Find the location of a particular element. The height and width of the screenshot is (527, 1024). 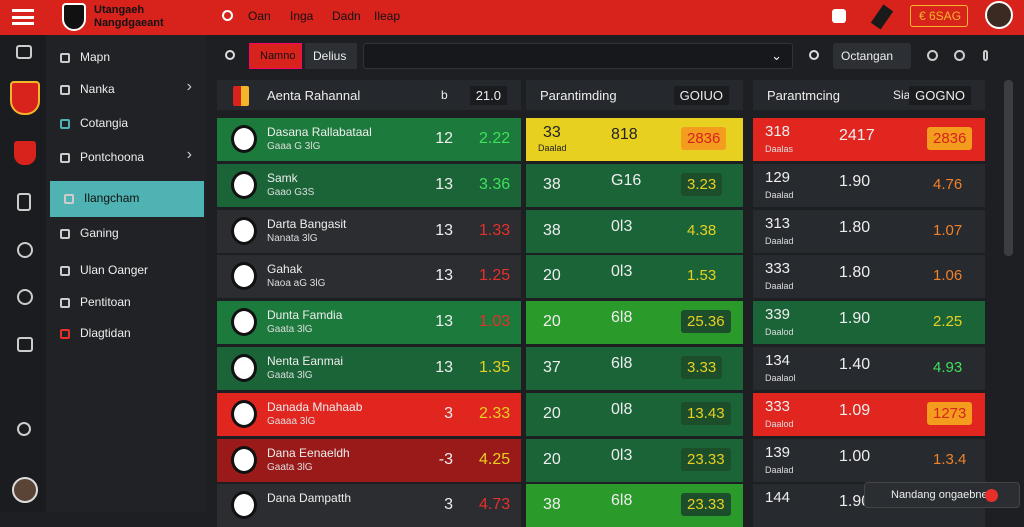

right-odds: 1.06 is located at coordinates (948, 276).